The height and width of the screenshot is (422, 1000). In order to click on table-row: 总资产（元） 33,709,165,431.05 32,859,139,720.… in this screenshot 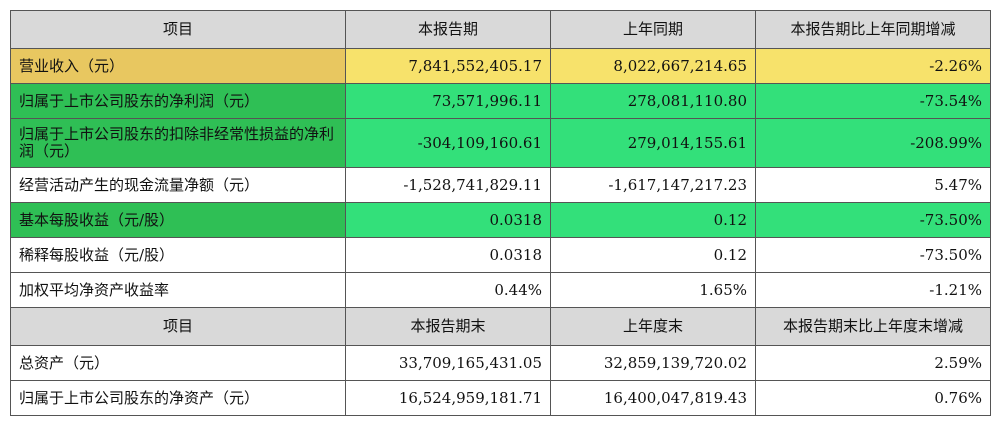, I will do `click(500, 363)`.